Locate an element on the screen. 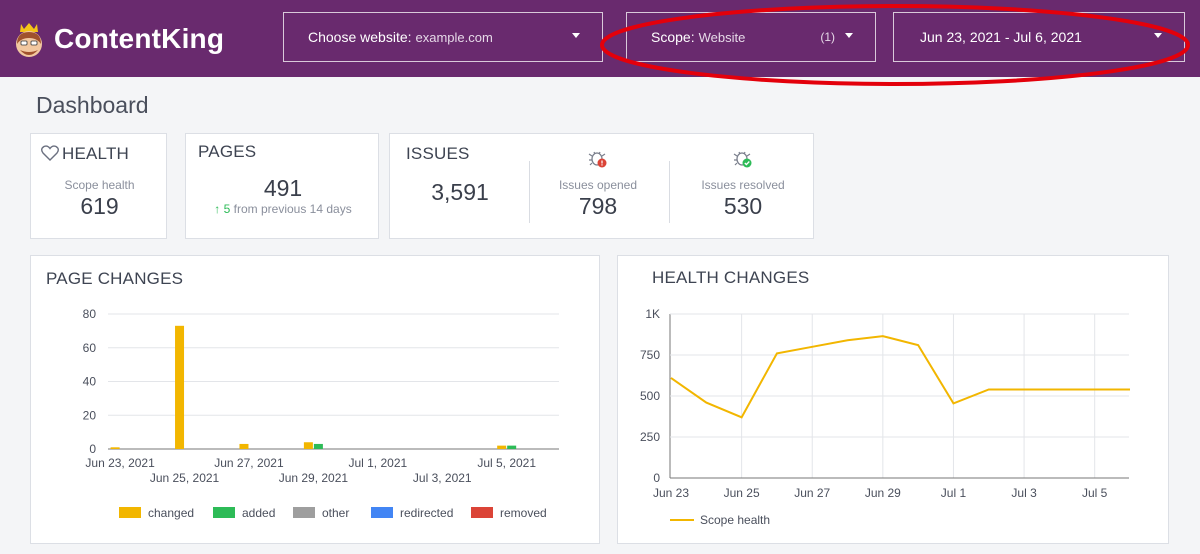 The width and height of the screenshot is (1200, 554). king-mascot-icon is located at coordinates (29, 39).